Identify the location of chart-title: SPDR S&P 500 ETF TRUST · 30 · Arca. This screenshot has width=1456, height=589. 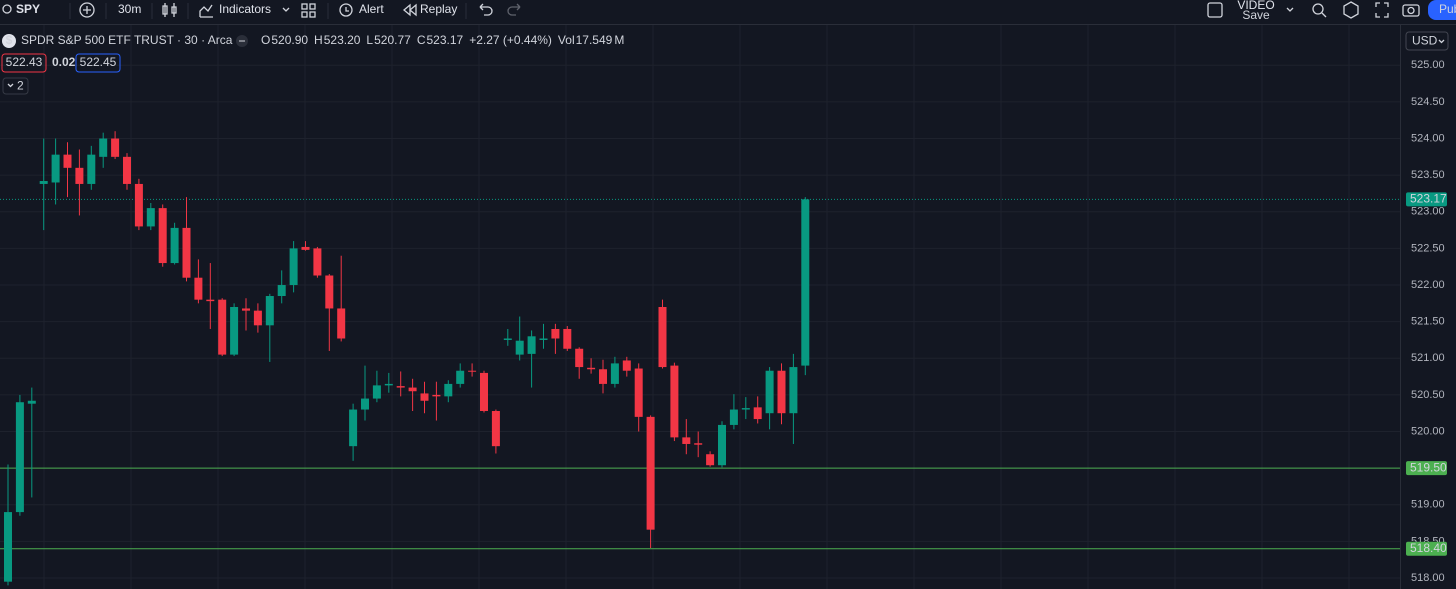
(127, 40).